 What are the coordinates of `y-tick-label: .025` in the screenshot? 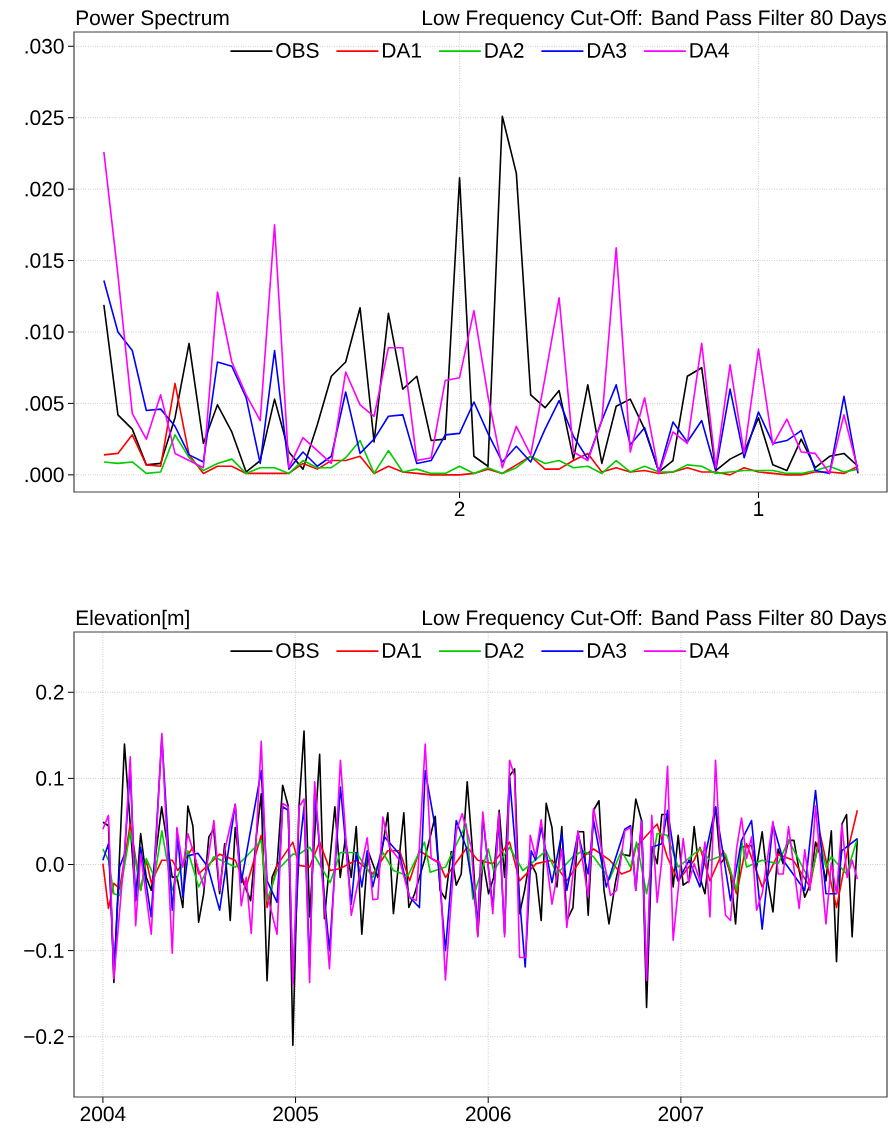 It's located at (44, 118).